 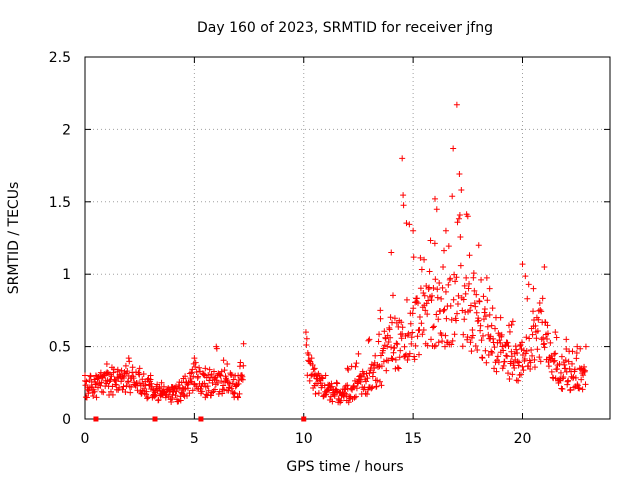 What do you see at coordinates (66, 420) in the screenshot?
I see `y-tick-label: 0` at bounding box center [66, 420].